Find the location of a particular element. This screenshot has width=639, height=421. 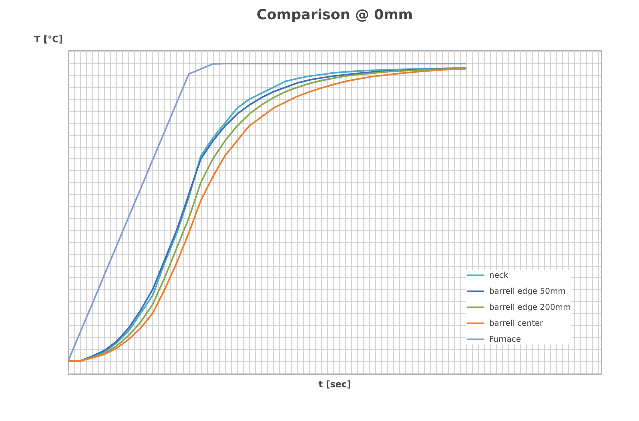

chart-title: Comparison @ 0mm is located at coordinates (335, 16).